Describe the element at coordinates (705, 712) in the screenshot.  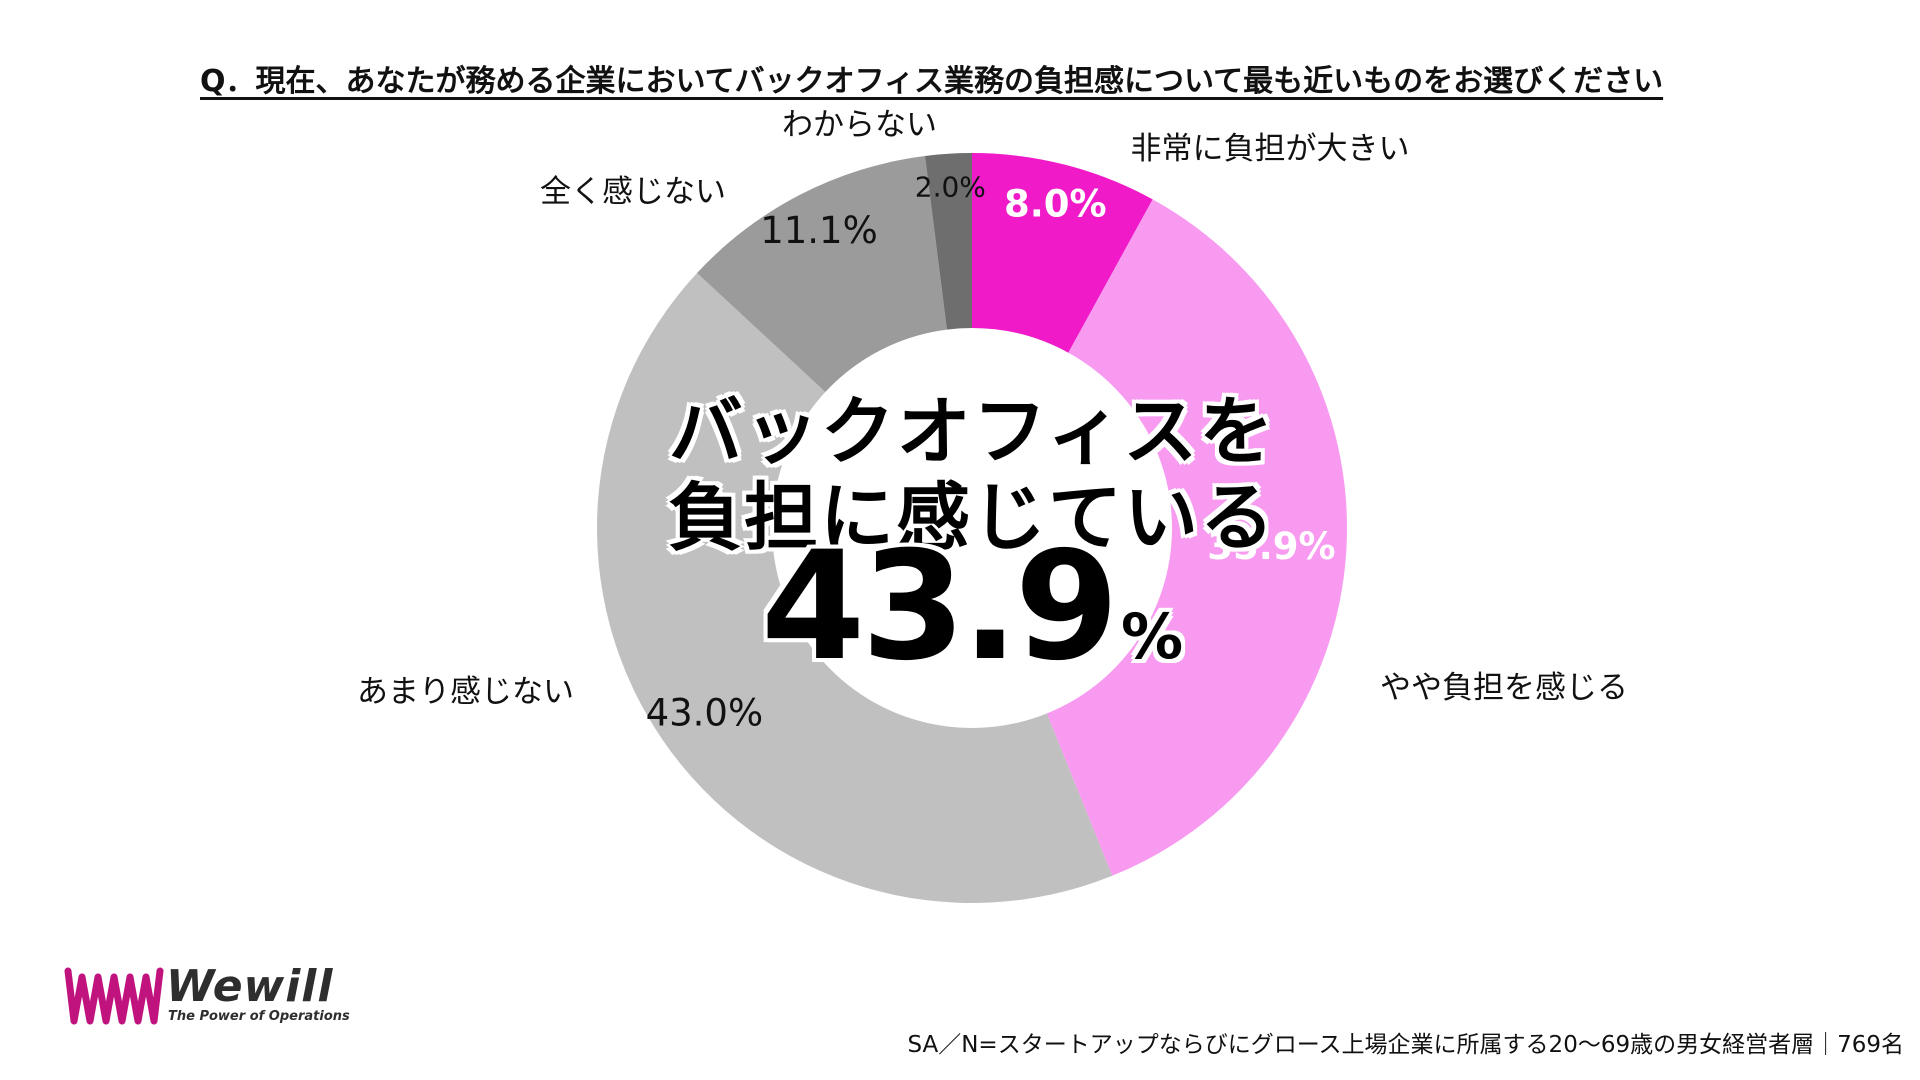
I see `slice-3-value-label: 43.0%` at that location.